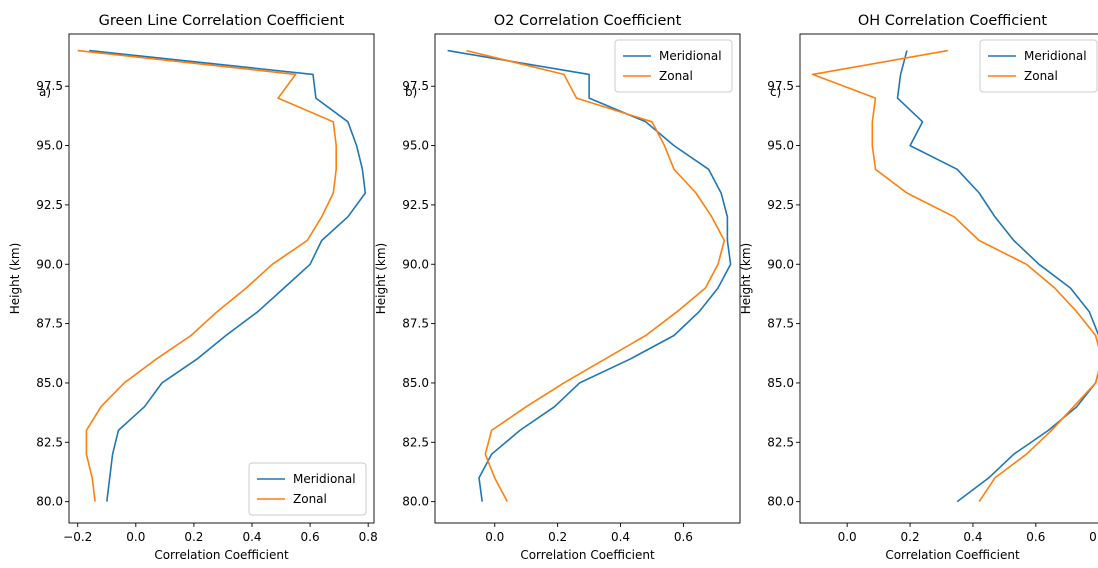 The width and height of the screenshot is (1098, 568). Describe the element at coordinates (411, 92) in the screenshot. I see `panel-label: b)` at that location.